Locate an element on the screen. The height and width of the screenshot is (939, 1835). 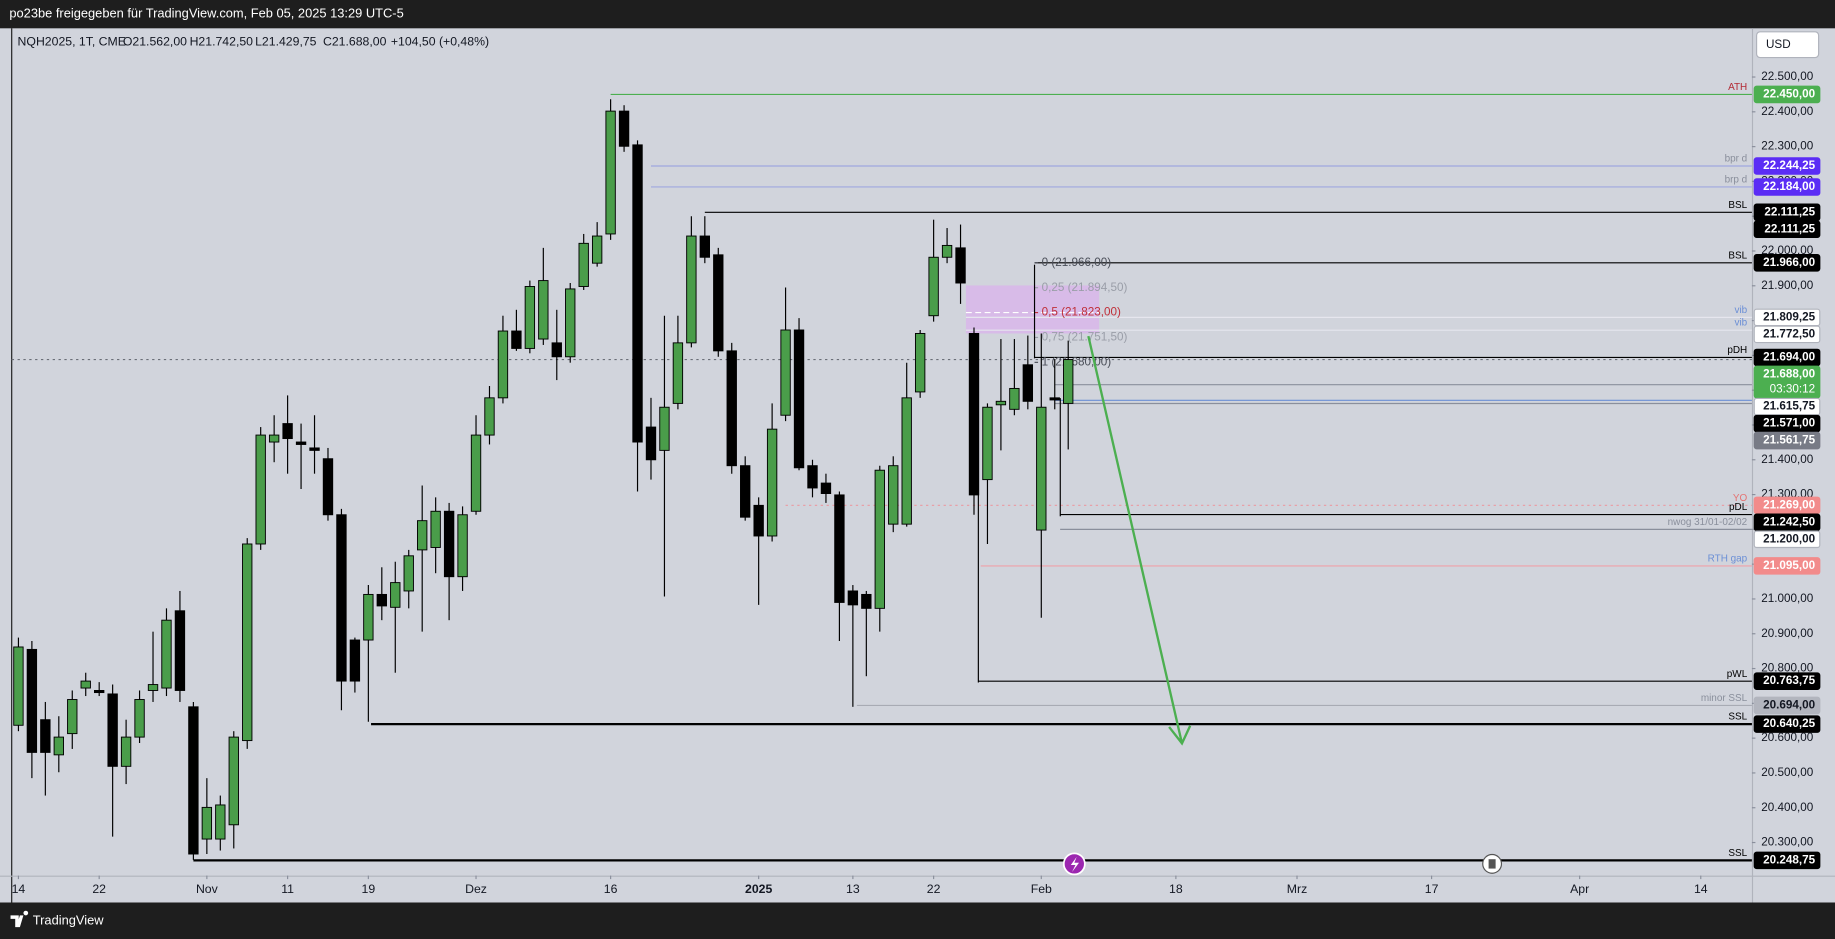
footer is located at coordinates (917, 920).